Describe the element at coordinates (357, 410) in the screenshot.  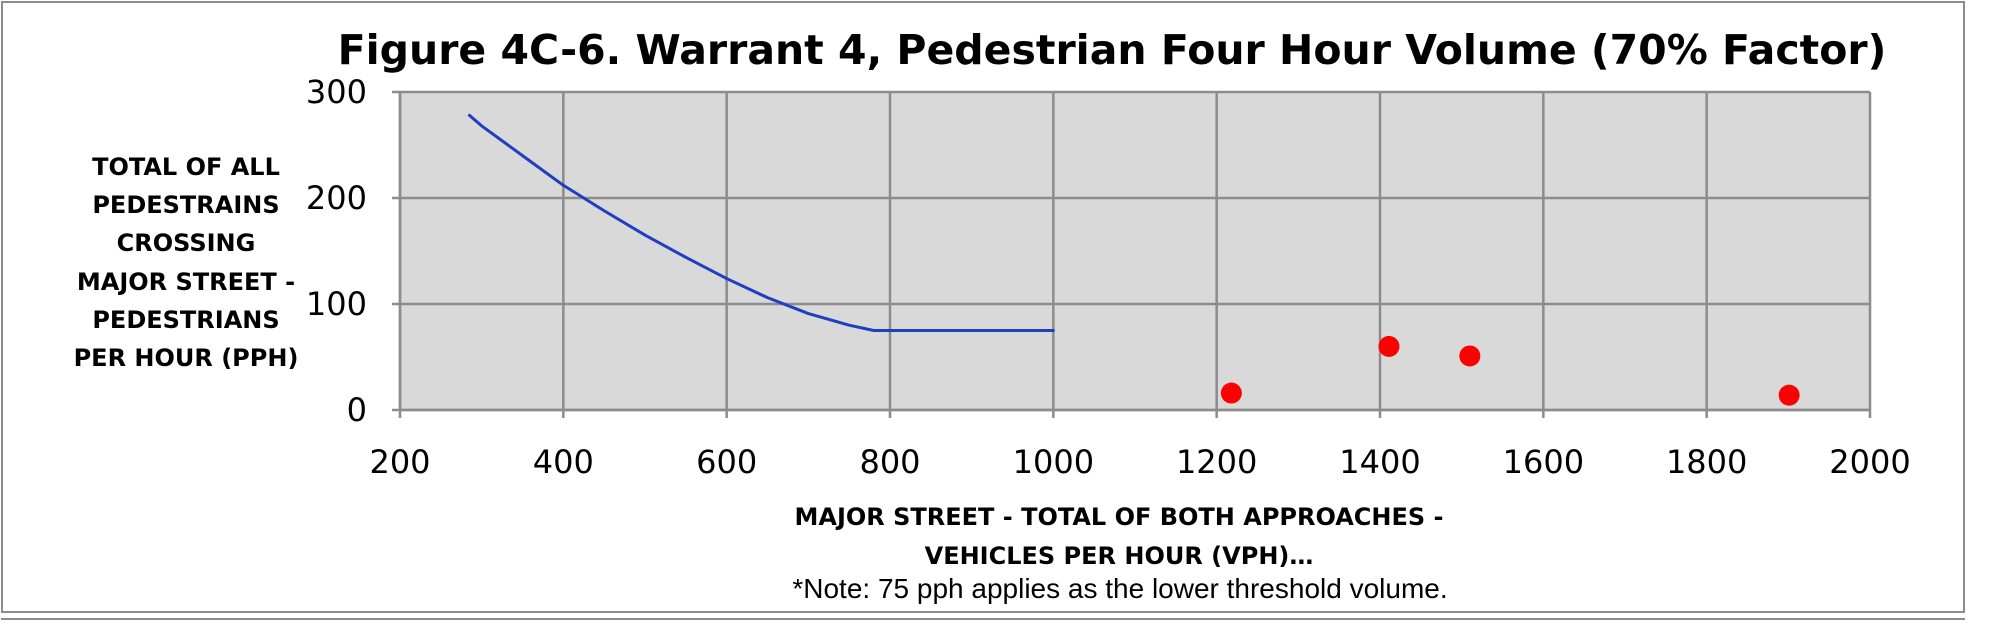
I see `y-tick-label: 0` at that location.